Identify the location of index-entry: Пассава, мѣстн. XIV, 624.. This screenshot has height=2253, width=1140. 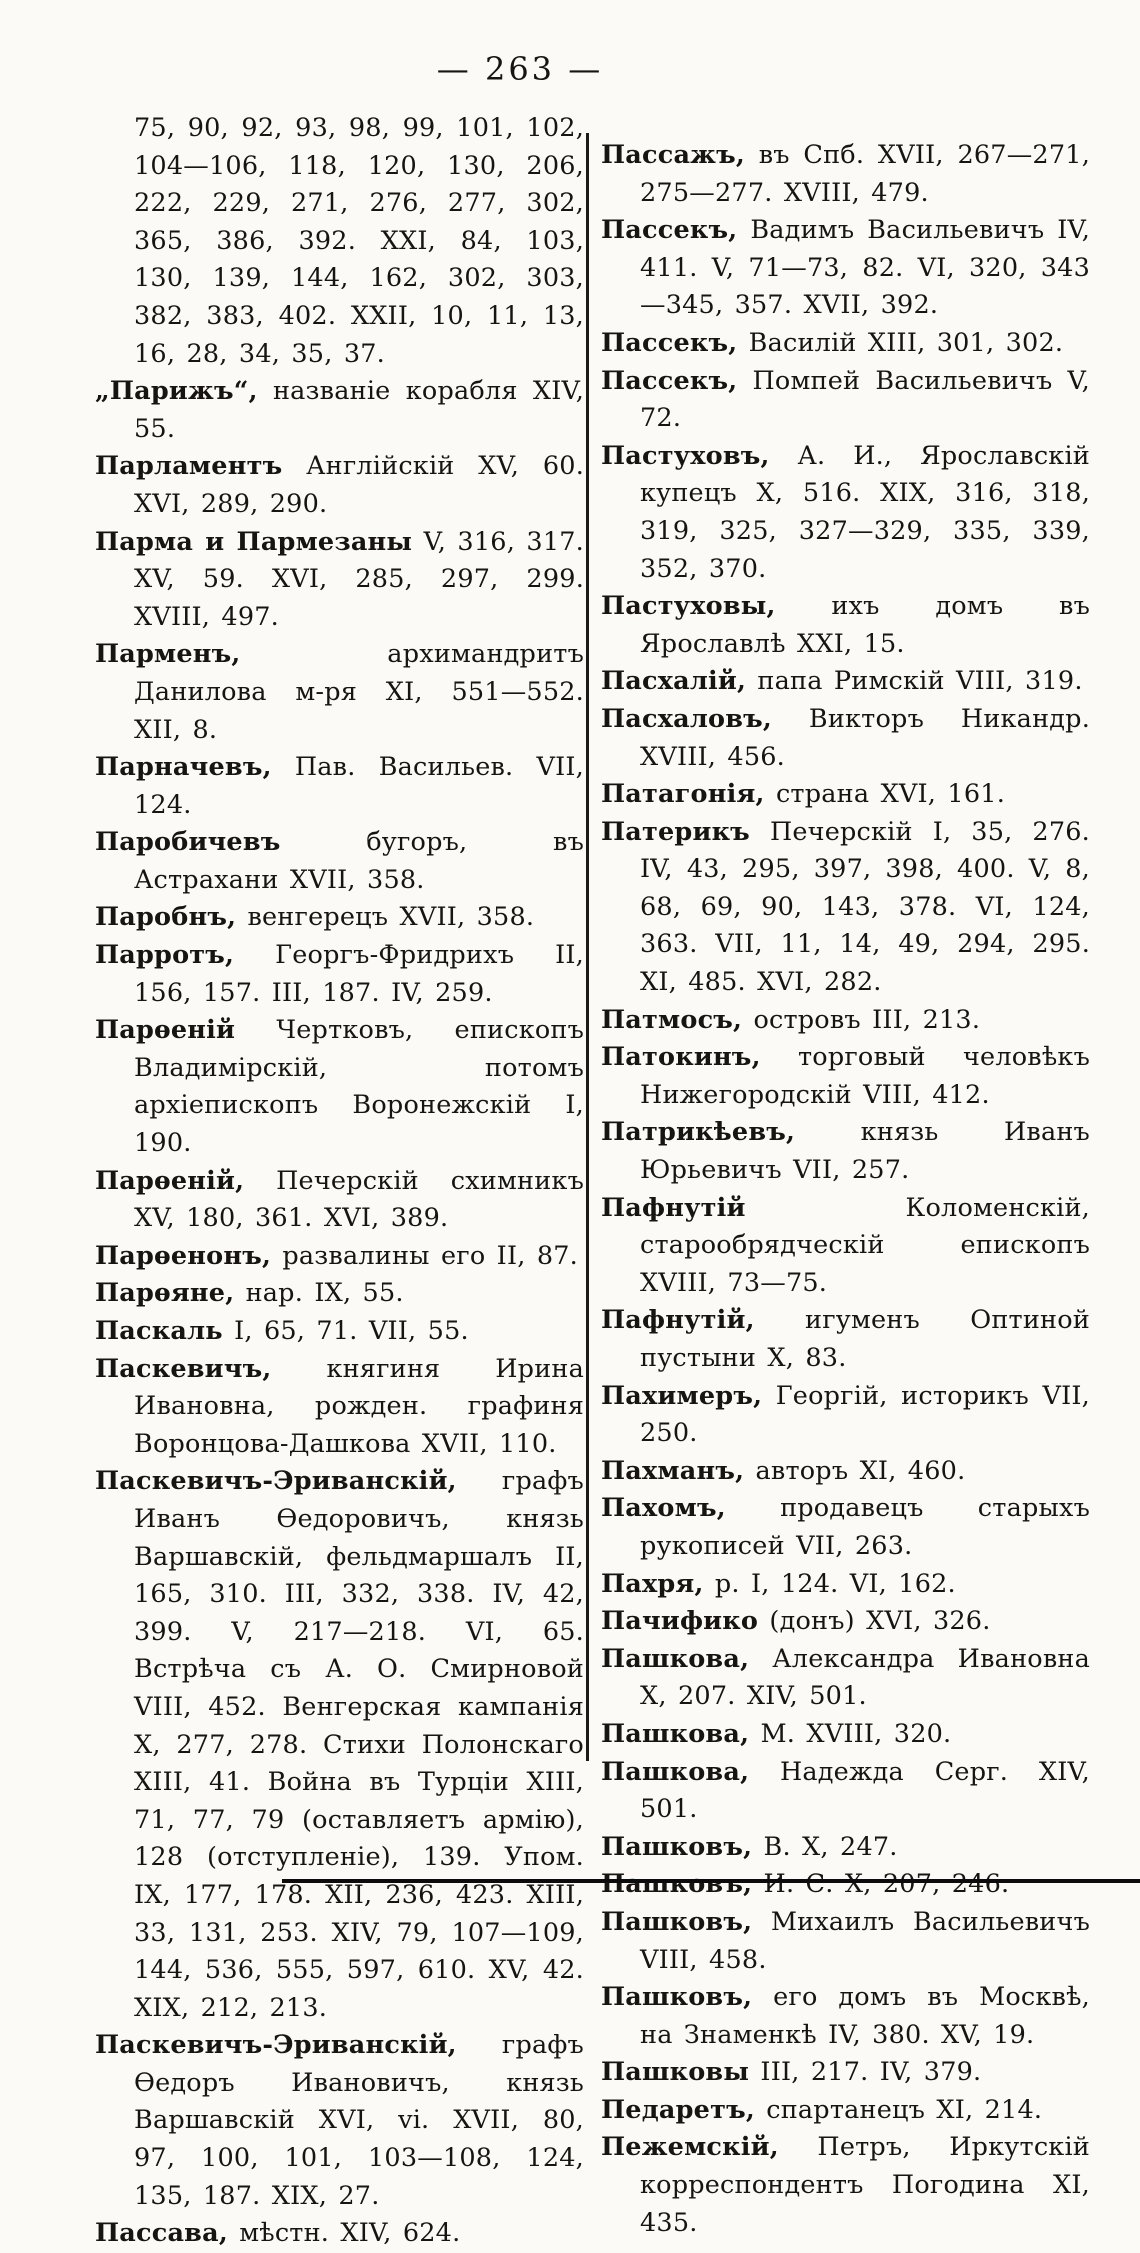
(278, 2233).